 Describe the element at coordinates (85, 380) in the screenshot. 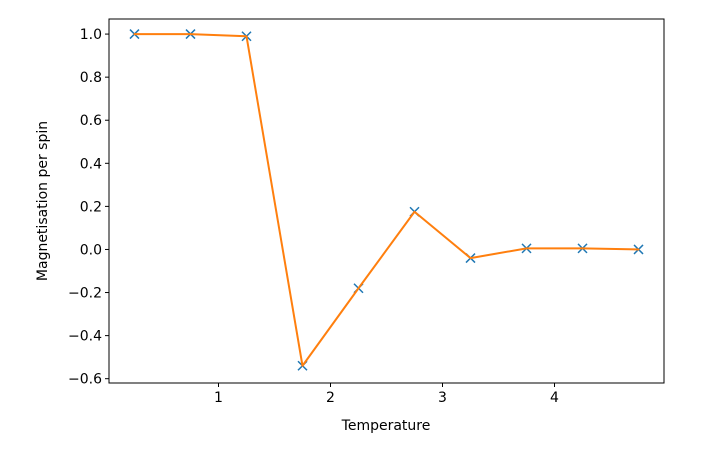

I see `y-tick-label: −0.6` at that location.